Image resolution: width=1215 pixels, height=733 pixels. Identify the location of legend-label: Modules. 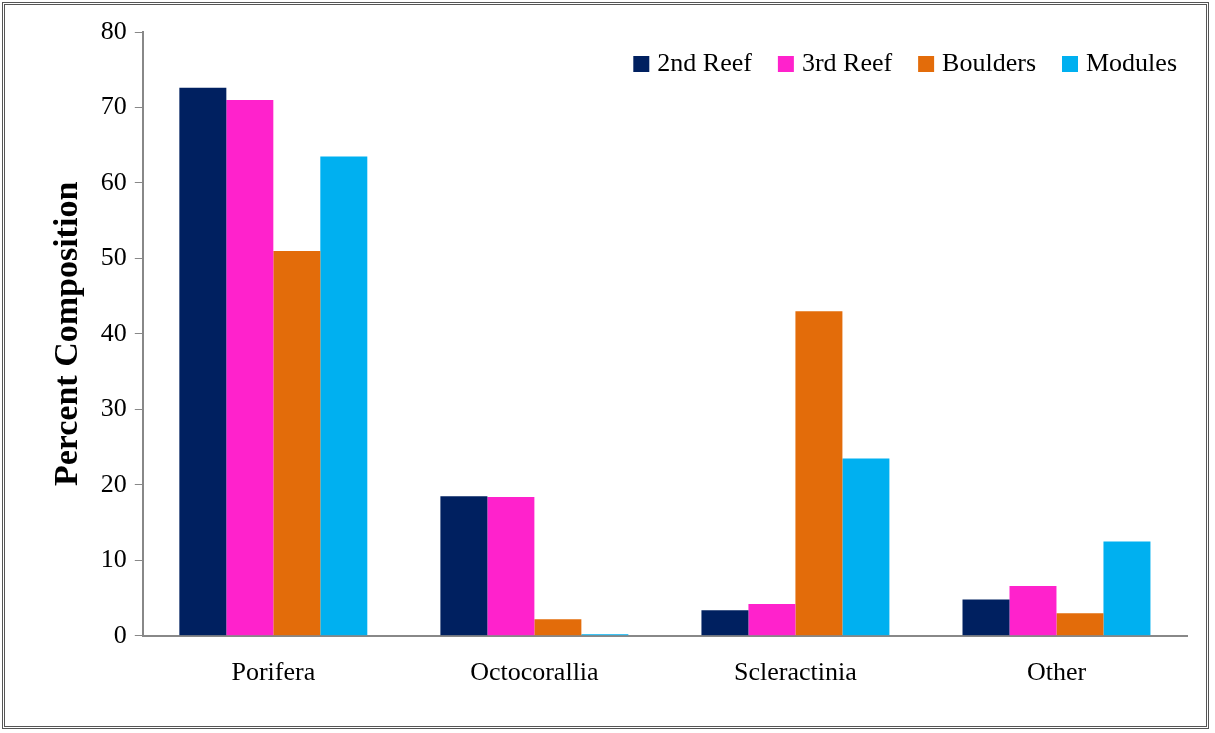
(1131, 62).